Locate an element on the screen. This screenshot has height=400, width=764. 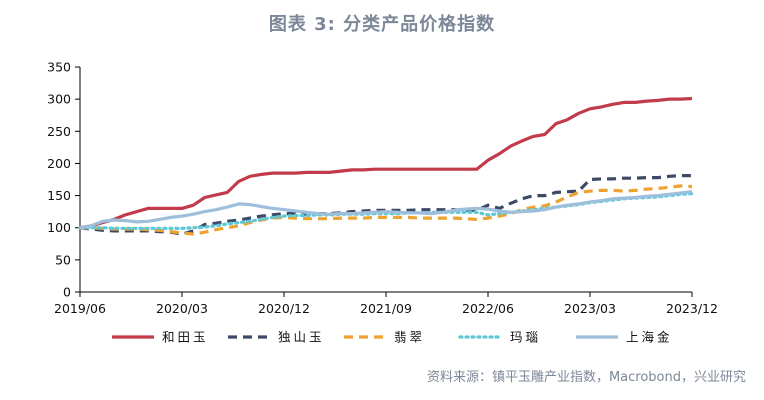
y-tick-label: 200 is located at coordinates (59, 163).